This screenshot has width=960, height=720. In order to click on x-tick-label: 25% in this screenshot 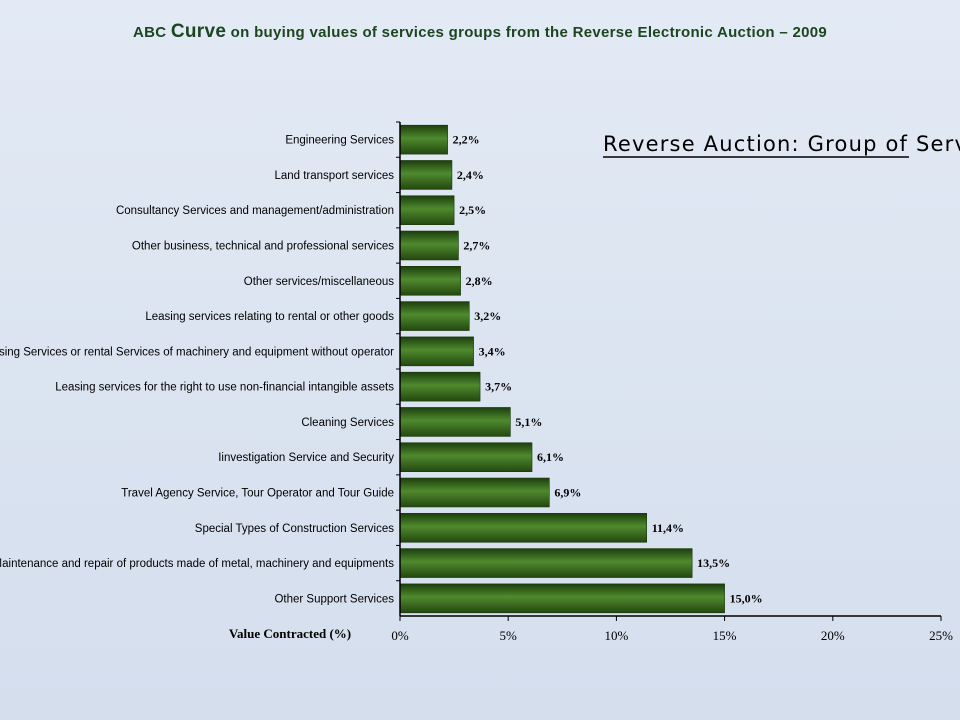, I will do `click(941, 635)`.